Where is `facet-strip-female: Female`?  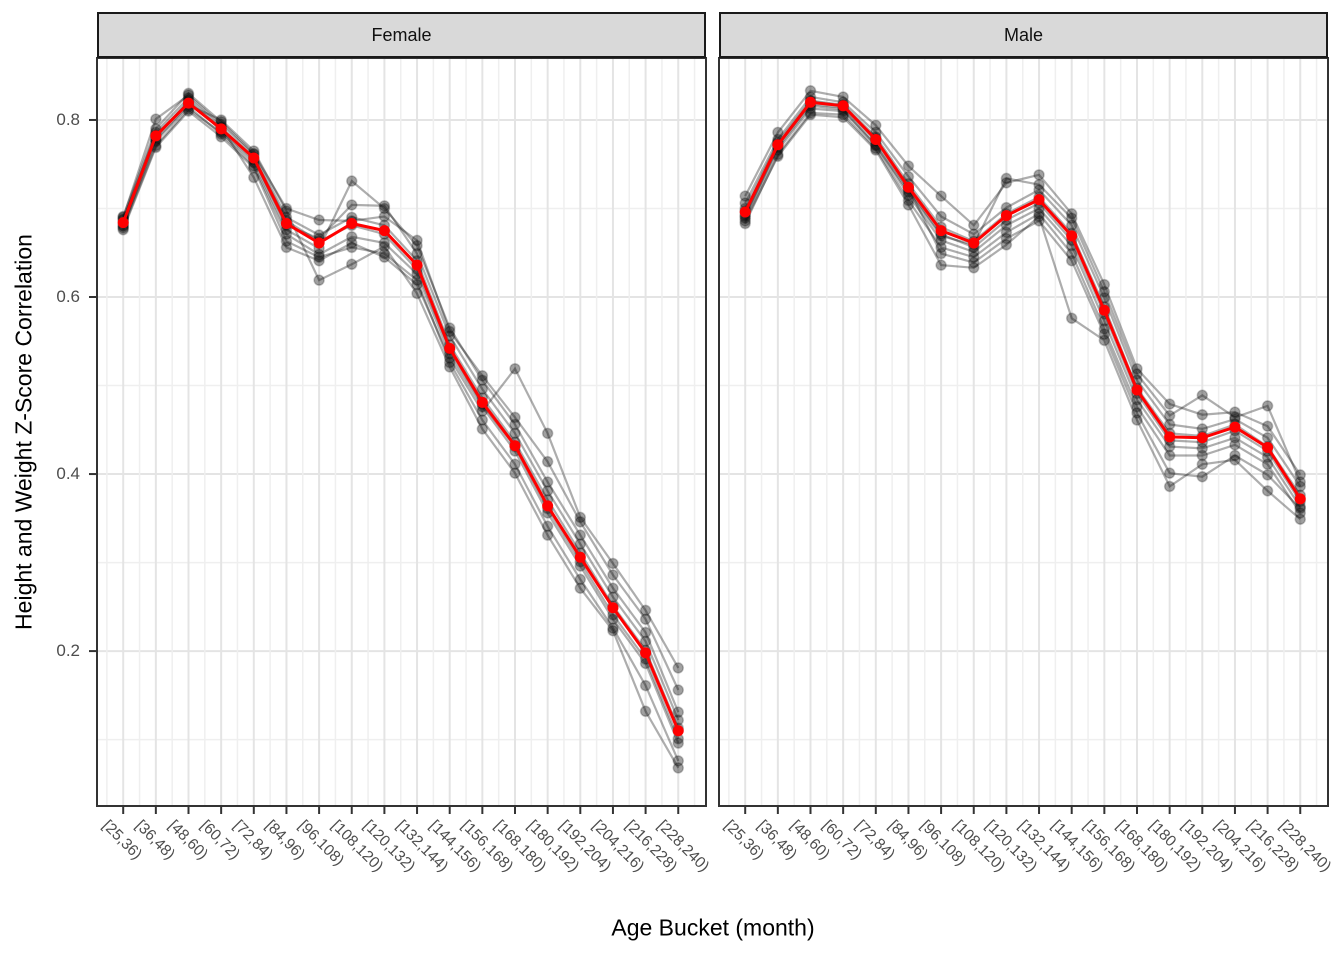 facet-strip-female: Female is located at coordinates (401, 35).